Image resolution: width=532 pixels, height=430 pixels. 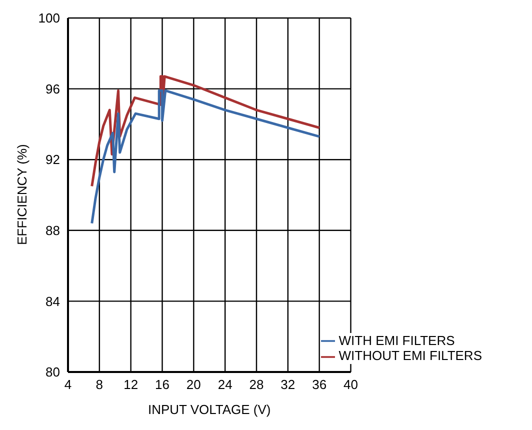 What do you see at coordinates (256, 384) in the screenshot?
I see `x-tick-label: 28` at bounding box center [256, 384].